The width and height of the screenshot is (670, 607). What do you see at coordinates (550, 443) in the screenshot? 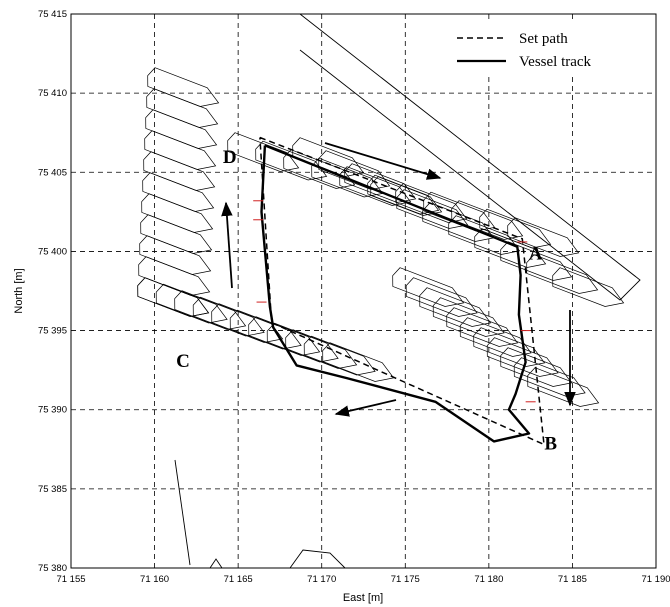
I see `corner-label: B` at bounding box center [550, 443].